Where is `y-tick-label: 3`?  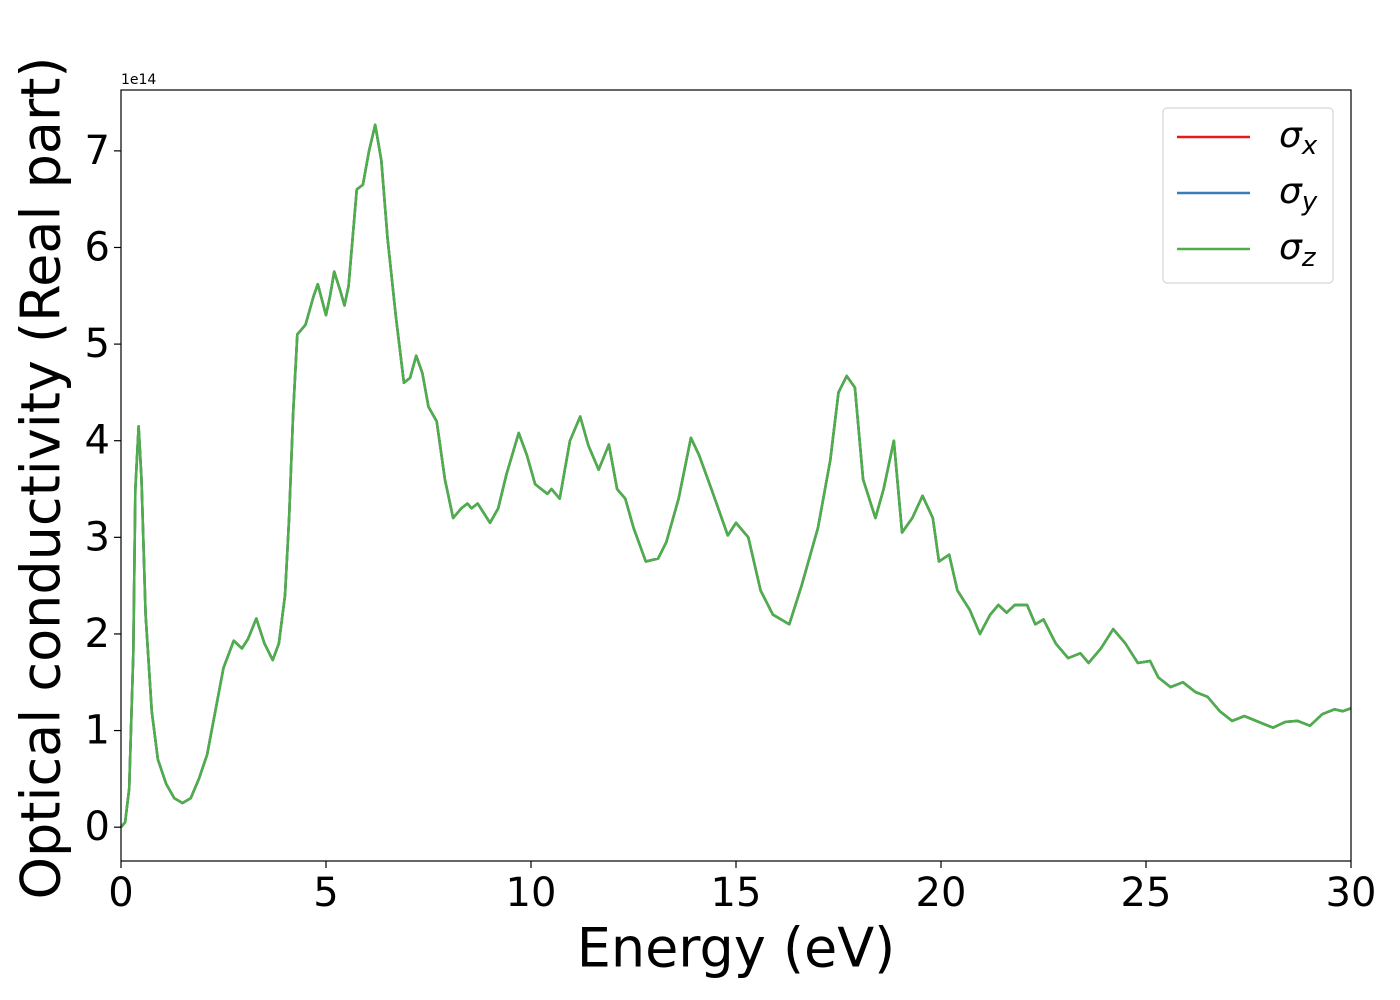
y-tick-label: 3 is located at coordinates (97, 537).